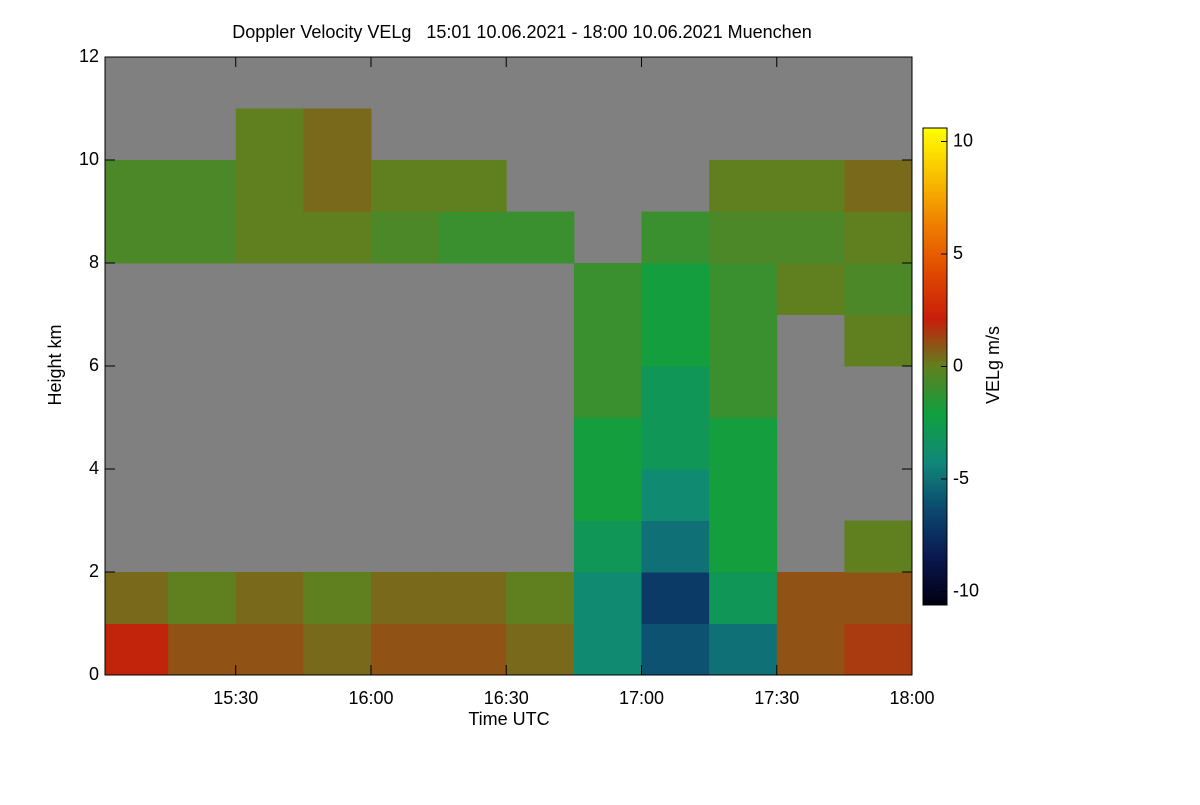 The image size is (1200, 805). Describe the element at coordinates (966, 590) in the screenshot. I see `colorbar-tick-label: -10` at that location.